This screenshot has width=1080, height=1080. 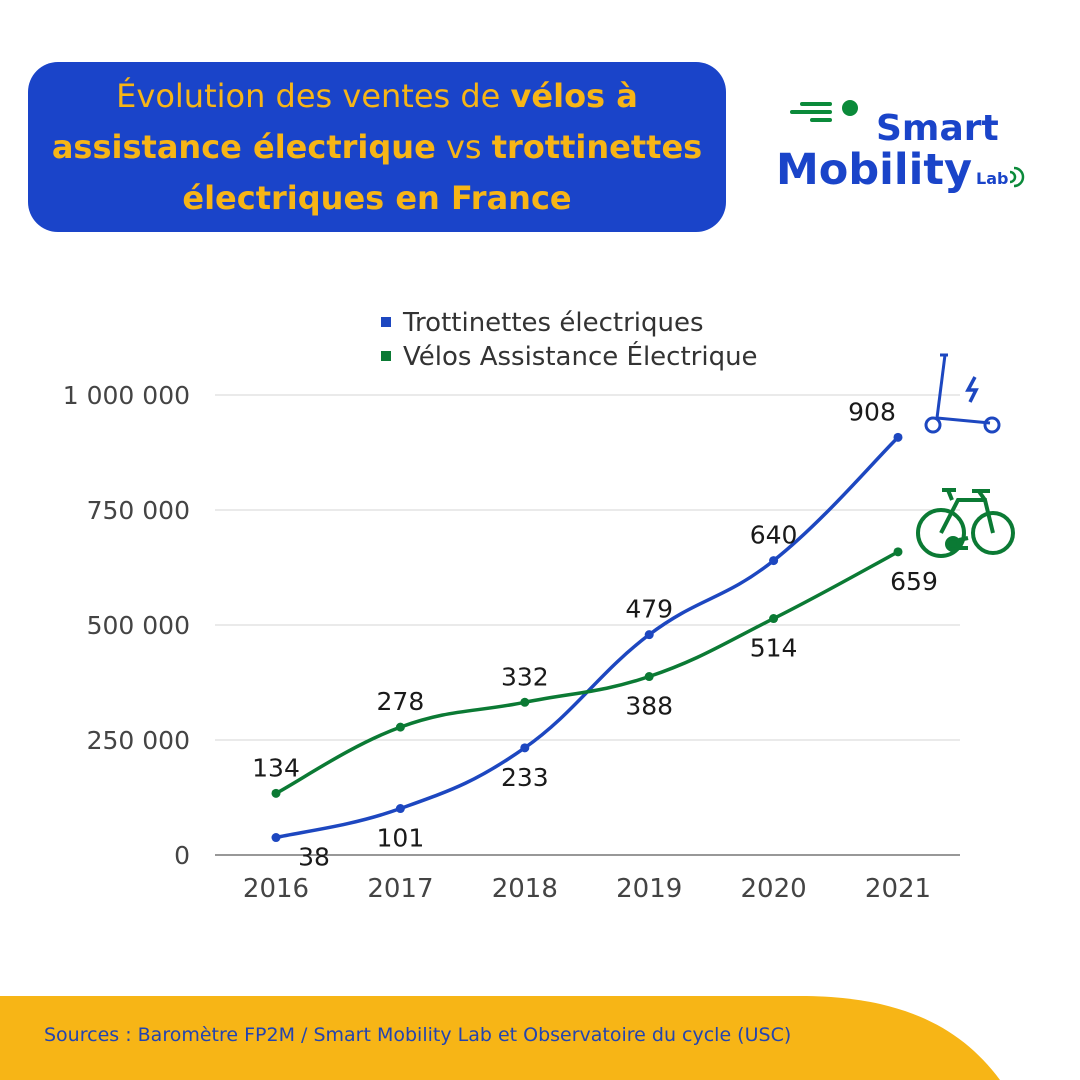 What do you see at coordinates (587, 673) in the screenshot?
I see `series-line` at bounding box center [587, 673].